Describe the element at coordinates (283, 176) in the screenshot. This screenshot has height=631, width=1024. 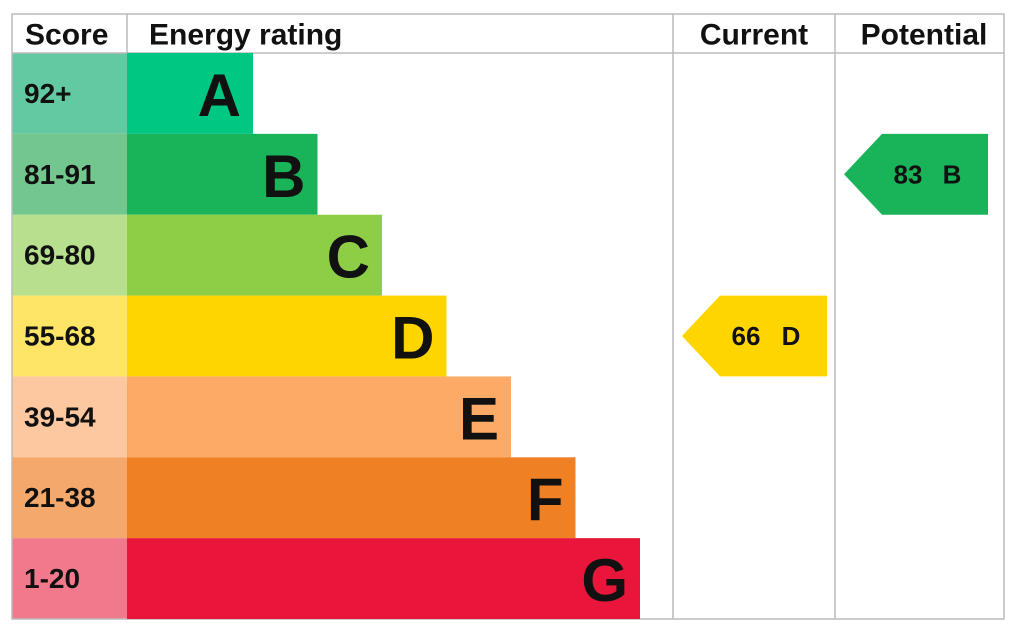
I see `rating-letter: B` at that location.